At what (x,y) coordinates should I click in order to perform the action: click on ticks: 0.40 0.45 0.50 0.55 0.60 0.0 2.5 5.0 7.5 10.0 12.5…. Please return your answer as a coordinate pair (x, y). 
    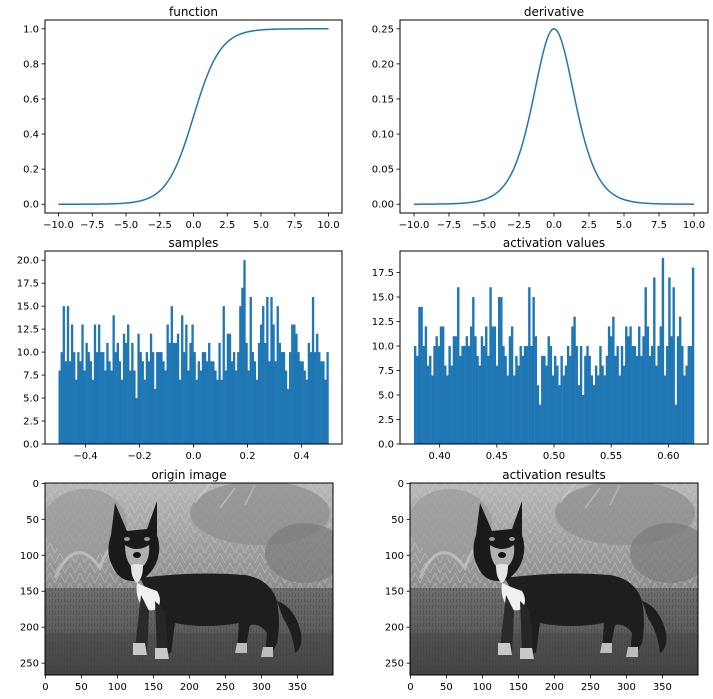
    Looking at the image, I should click on (526, 365).